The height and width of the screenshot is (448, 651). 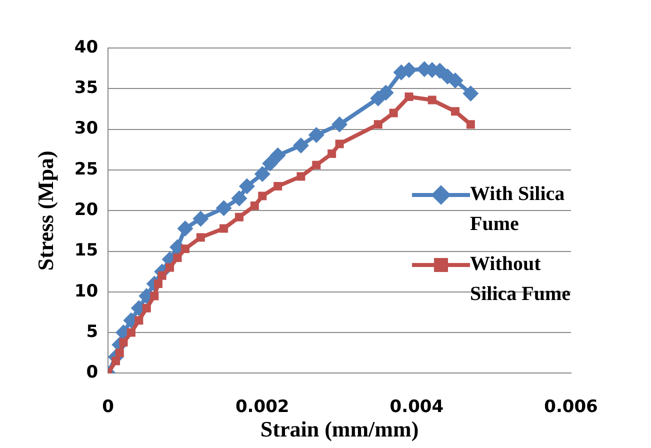 I want to click on x-tick-label: 0.004, so click(x=417, y=406).